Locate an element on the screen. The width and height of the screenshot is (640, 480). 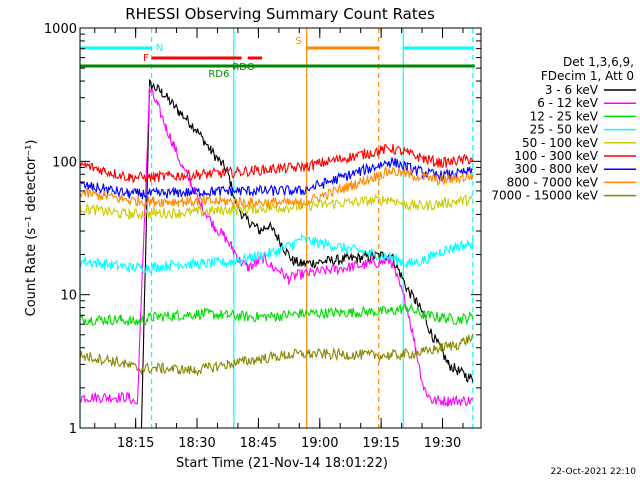
legend-entry-8: 7000 - 15000 keV is located at coordinates (544, 196).